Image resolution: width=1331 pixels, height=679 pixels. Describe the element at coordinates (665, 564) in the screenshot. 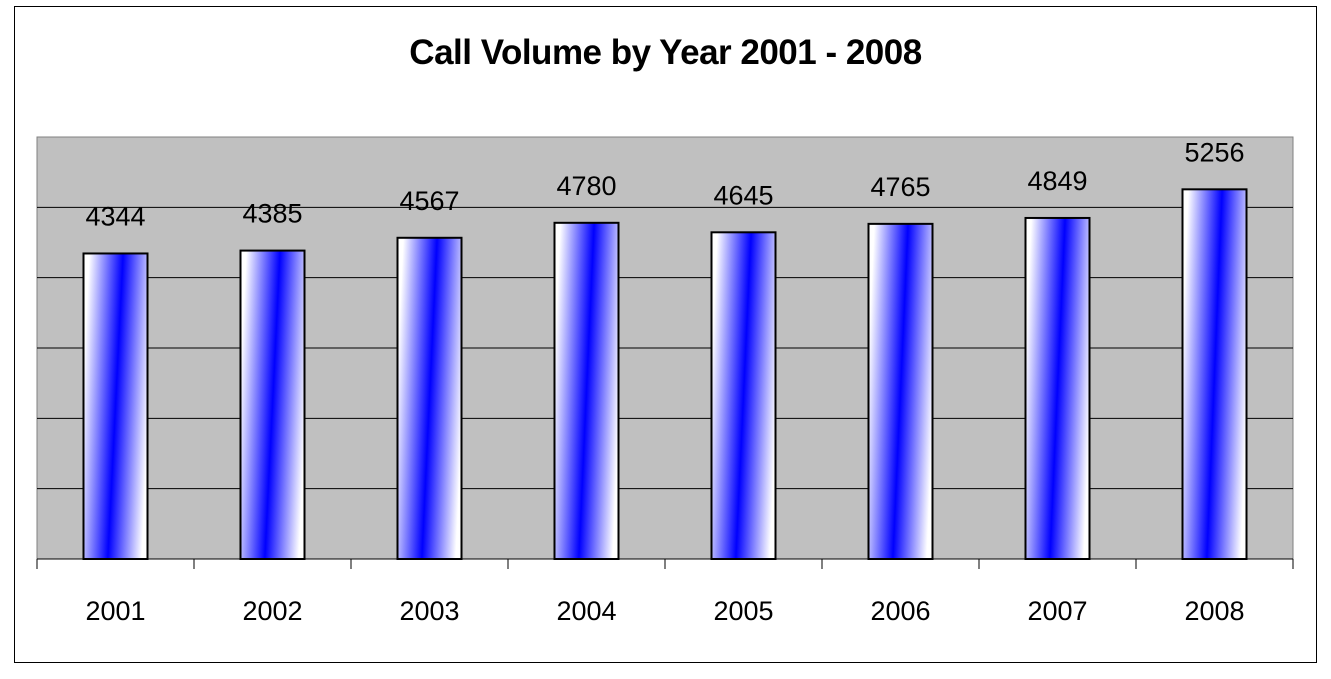

I see `x-ticks` at that location.